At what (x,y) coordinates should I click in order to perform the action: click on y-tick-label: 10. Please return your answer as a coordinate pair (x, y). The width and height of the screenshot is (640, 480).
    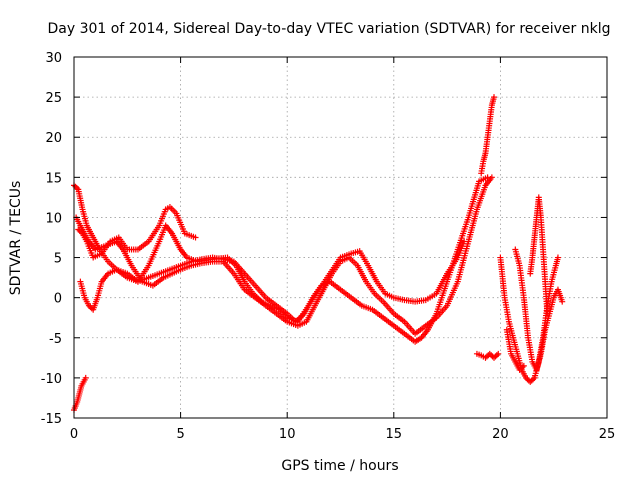
    Looking at the image, I should click on (53, 218).